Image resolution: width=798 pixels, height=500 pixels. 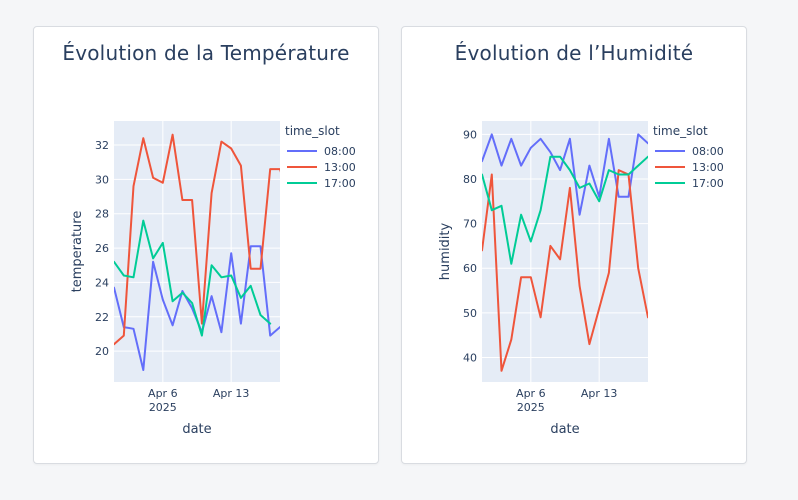 What do you see at coordinates (574, 53) in the screenshot?
I see `chart-title: Évolution de l’Humidité` at bounding box center [574, 53].